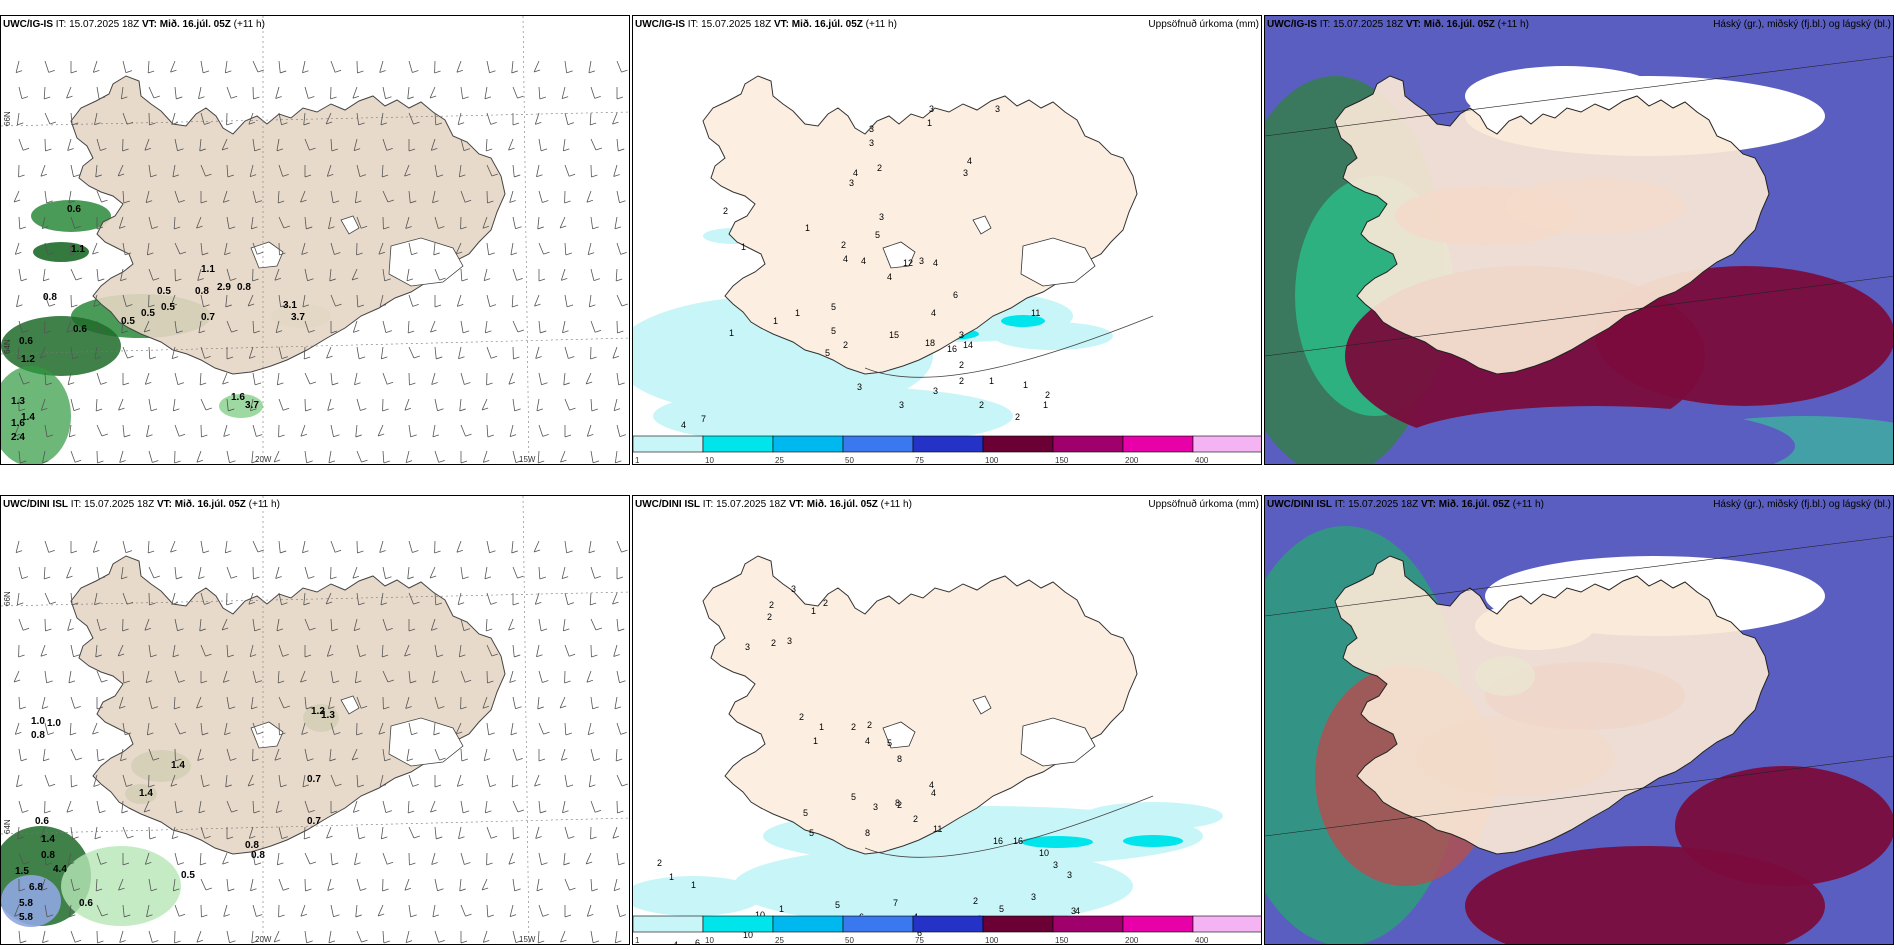  Describe the element at coordinates (919, 940) in the screenshot. I see `colorbar-tick: 75` at that location.